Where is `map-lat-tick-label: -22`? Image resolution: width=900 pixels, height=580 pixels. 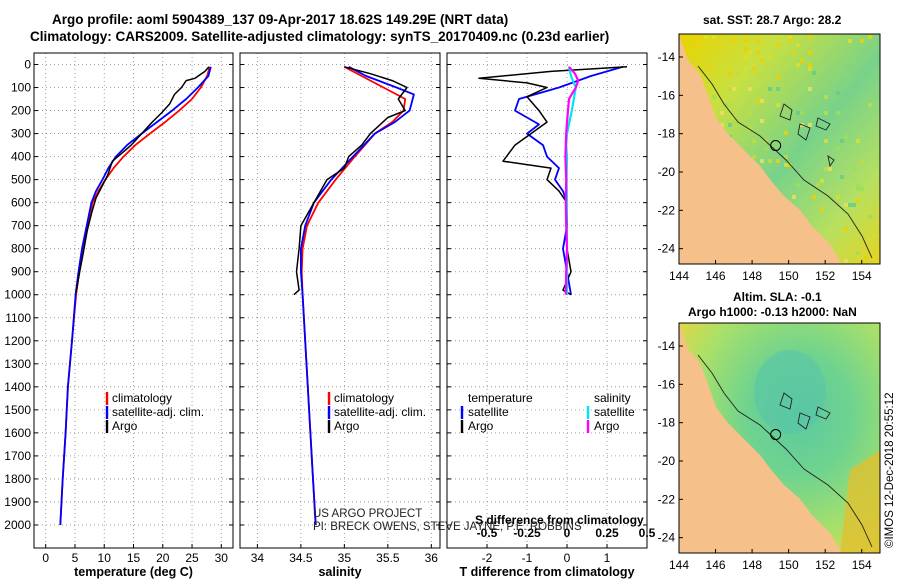
map-lat-tick-label: -22 is located at coordinates (667, 210).